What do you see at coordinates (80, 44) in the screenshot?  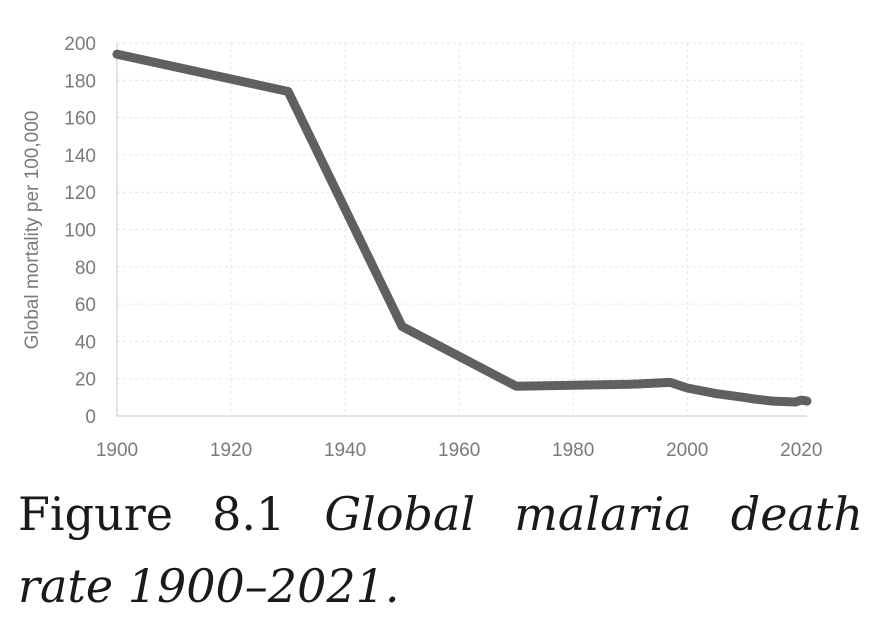 I see `y-tick-label: 200` at bounding box center [80, 44].